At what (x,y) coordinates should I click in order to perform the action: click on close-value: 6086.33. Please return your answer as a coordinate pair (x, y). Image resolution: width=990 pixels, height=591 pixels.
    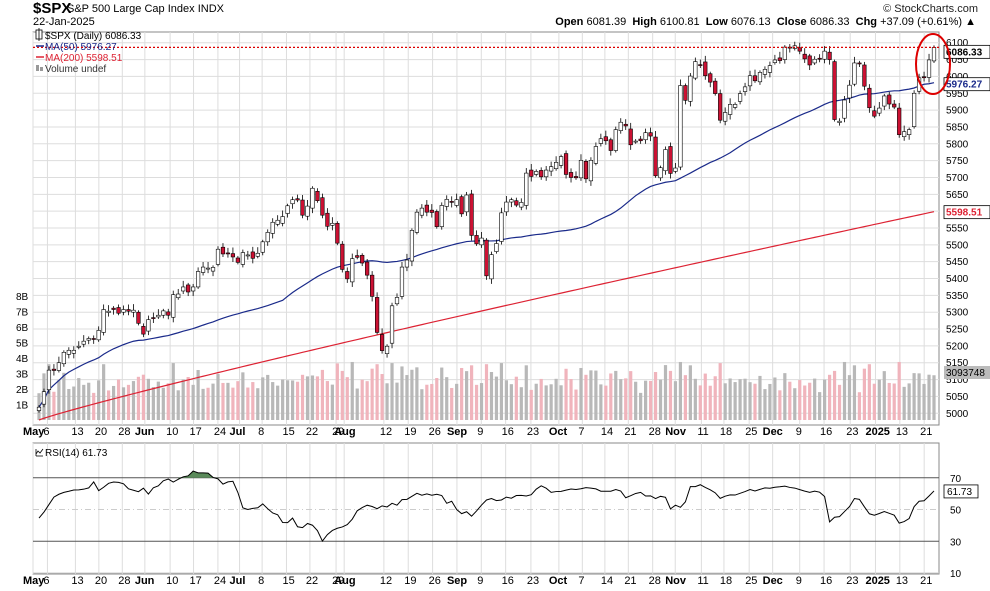
    Looking at the image, I should click on (829, 22).